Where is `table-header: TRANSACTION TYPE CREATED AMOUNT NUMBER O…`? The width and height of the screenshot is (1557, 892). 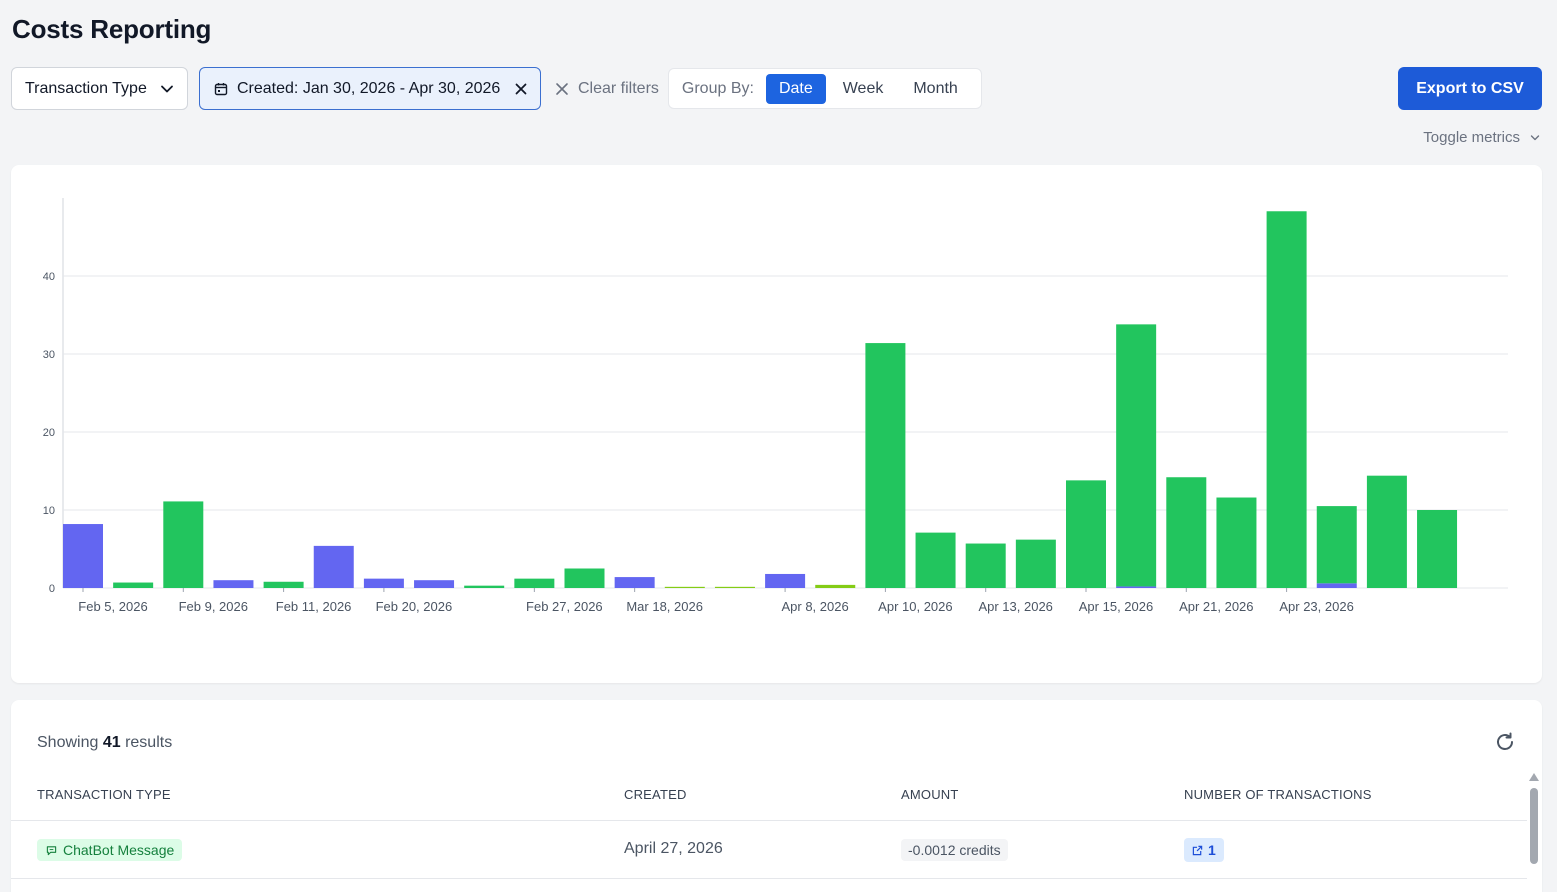 table-header: TRANSACTION TYPE CREATED AMOUNT NUMBER O… is located at coordinates (769, 800).